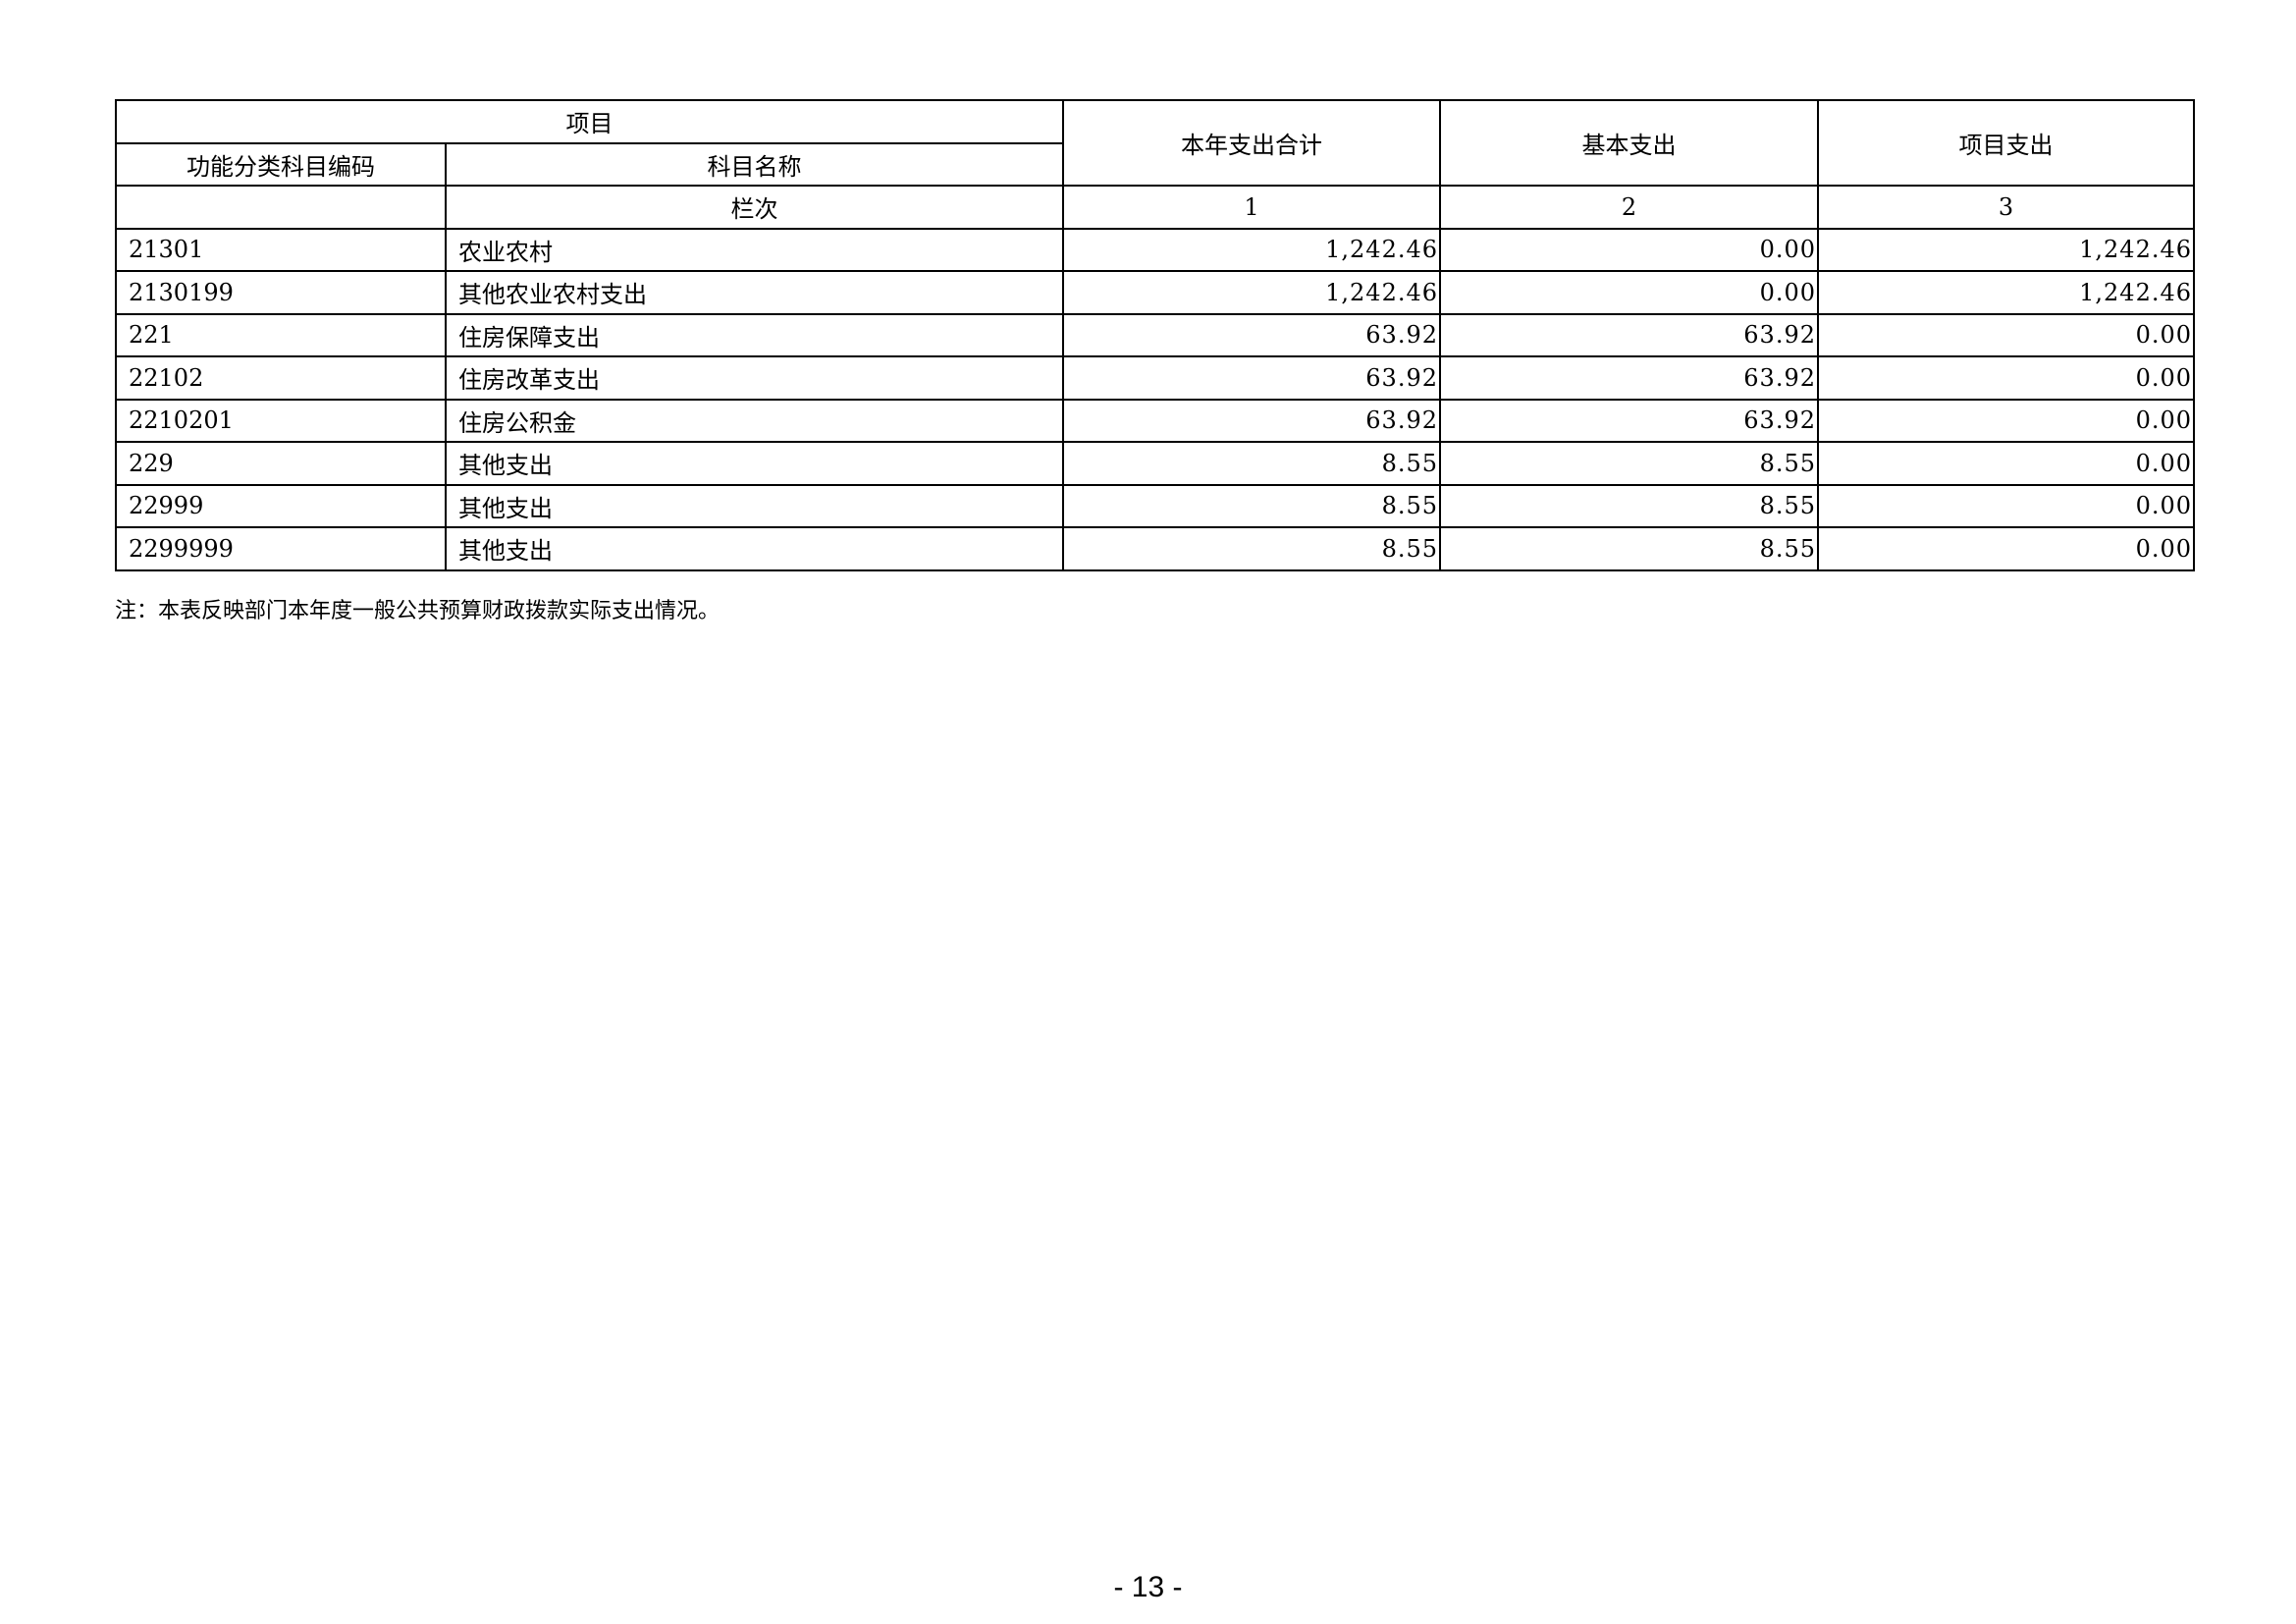 This screenshot has width=2296, height=1624. What do you see at coordinates (281, 164) in the screenshot?
I see `header-code: 功能分类科目编码` at bounding box center [281, 164].